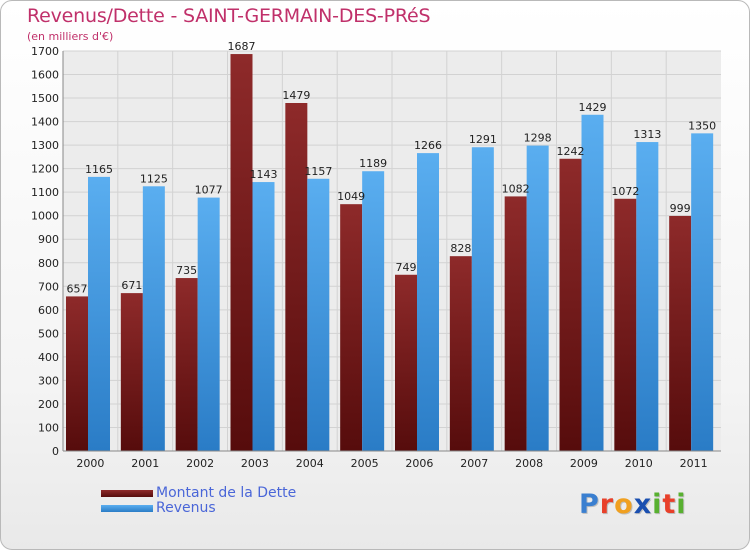  What do you see at coordinates (229, 16) in the screenshot?
I see `chart-title: Revenus/Dette - SAINT-GERMAIN-DES-PRéS` at bounding box center [229, 16].